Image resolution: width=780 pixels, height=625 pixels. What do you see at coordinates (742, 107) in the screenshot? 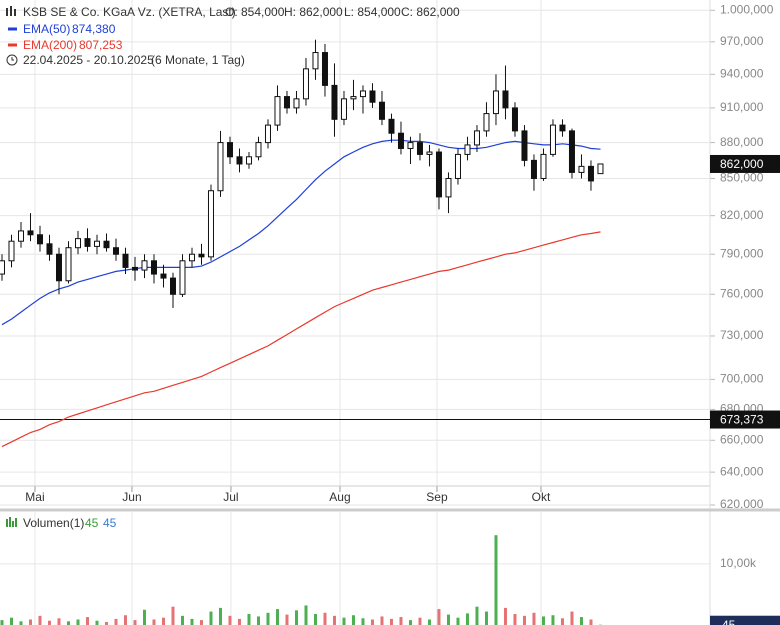
I see `y-tick-label: 910,000` at bounding box center [742, 107].